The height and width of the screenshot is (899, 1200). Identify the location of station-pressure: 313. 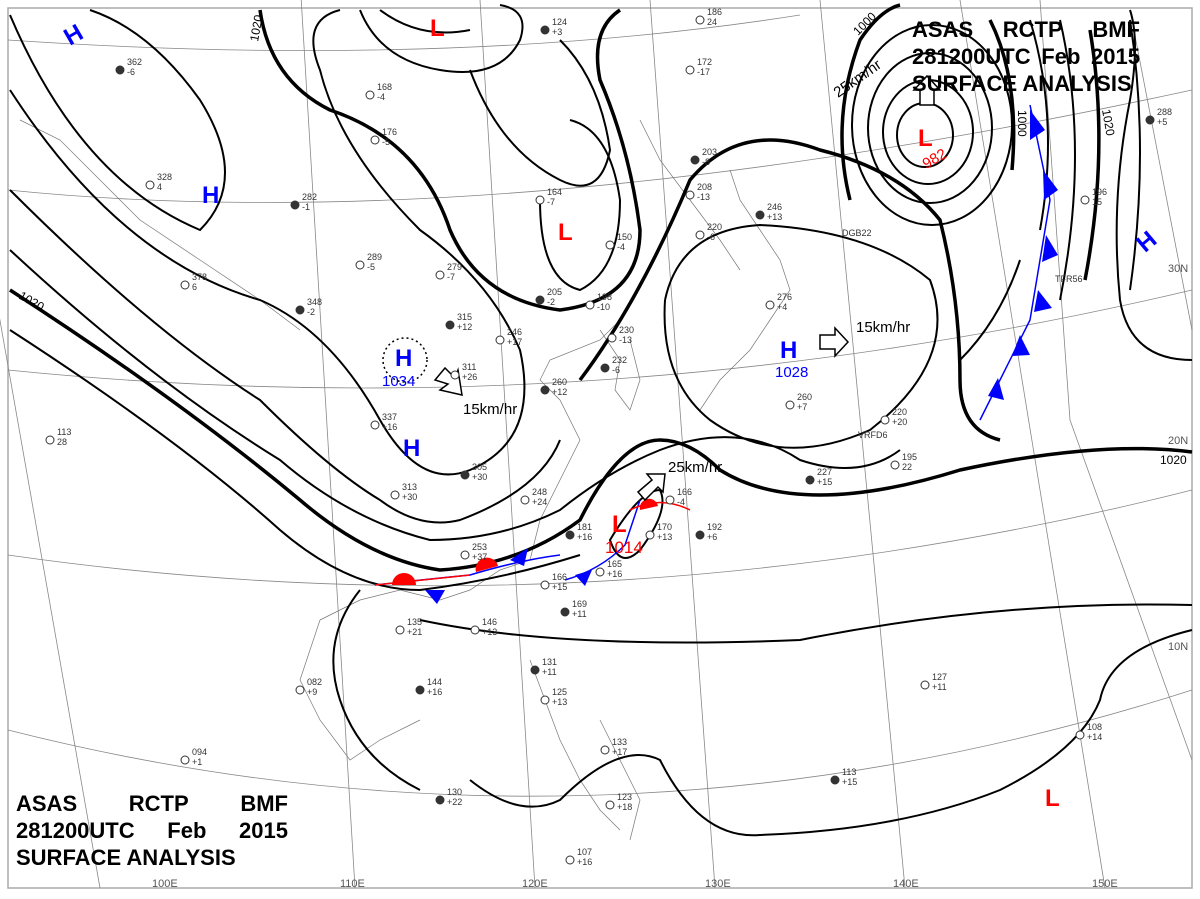
(409, 487).